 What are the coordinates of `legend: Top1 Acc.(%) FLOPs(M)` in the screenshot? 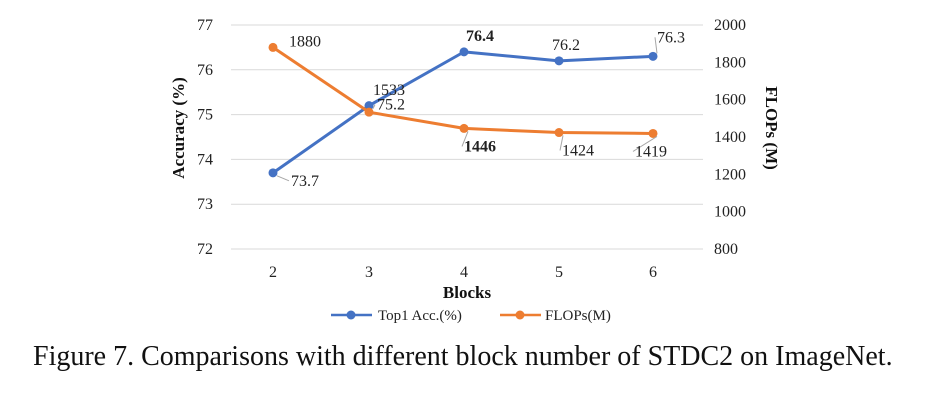 It's located at (471, 316).